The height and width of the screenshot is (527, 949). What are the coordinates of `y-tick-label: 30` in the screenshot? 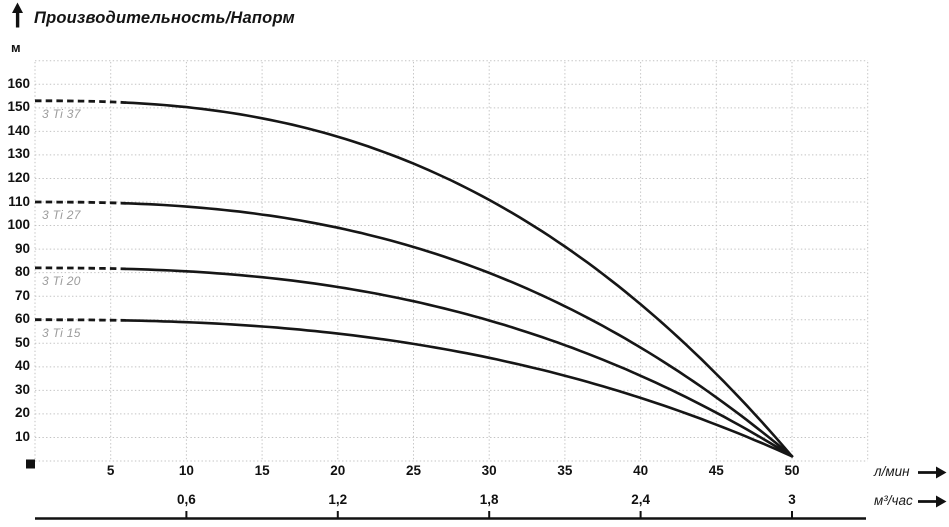 It's located at (22, 389).